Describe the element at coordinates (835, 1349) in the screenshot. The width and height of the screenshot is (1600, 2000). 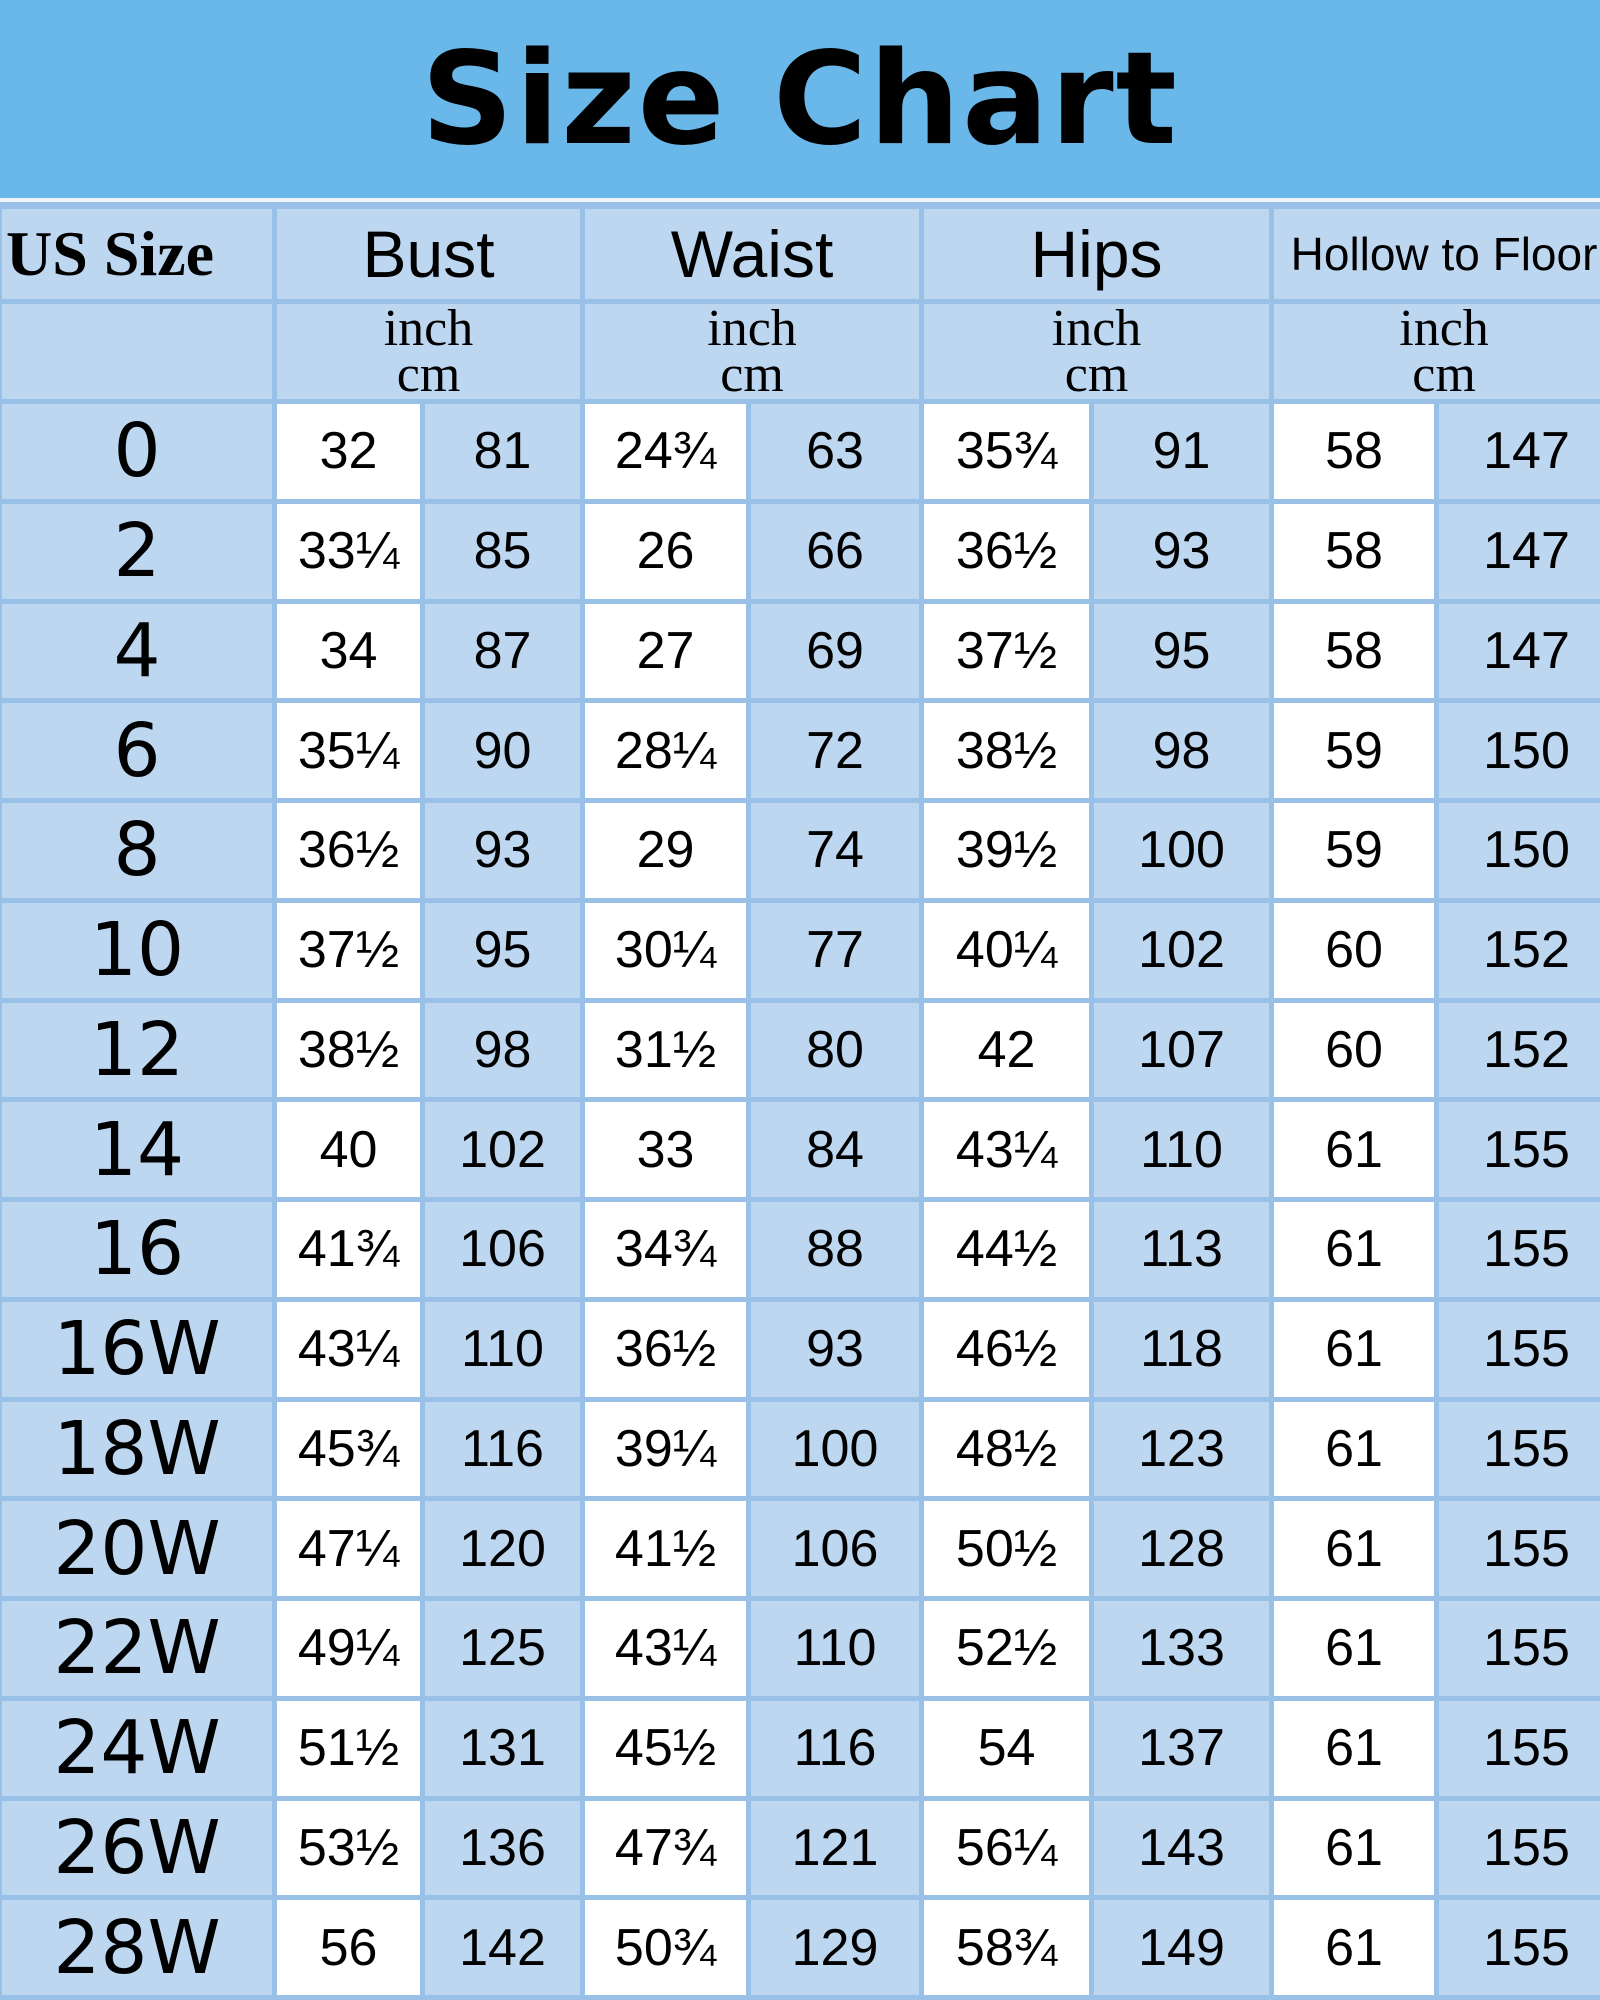
I see `cm-cell: 93` at that location.